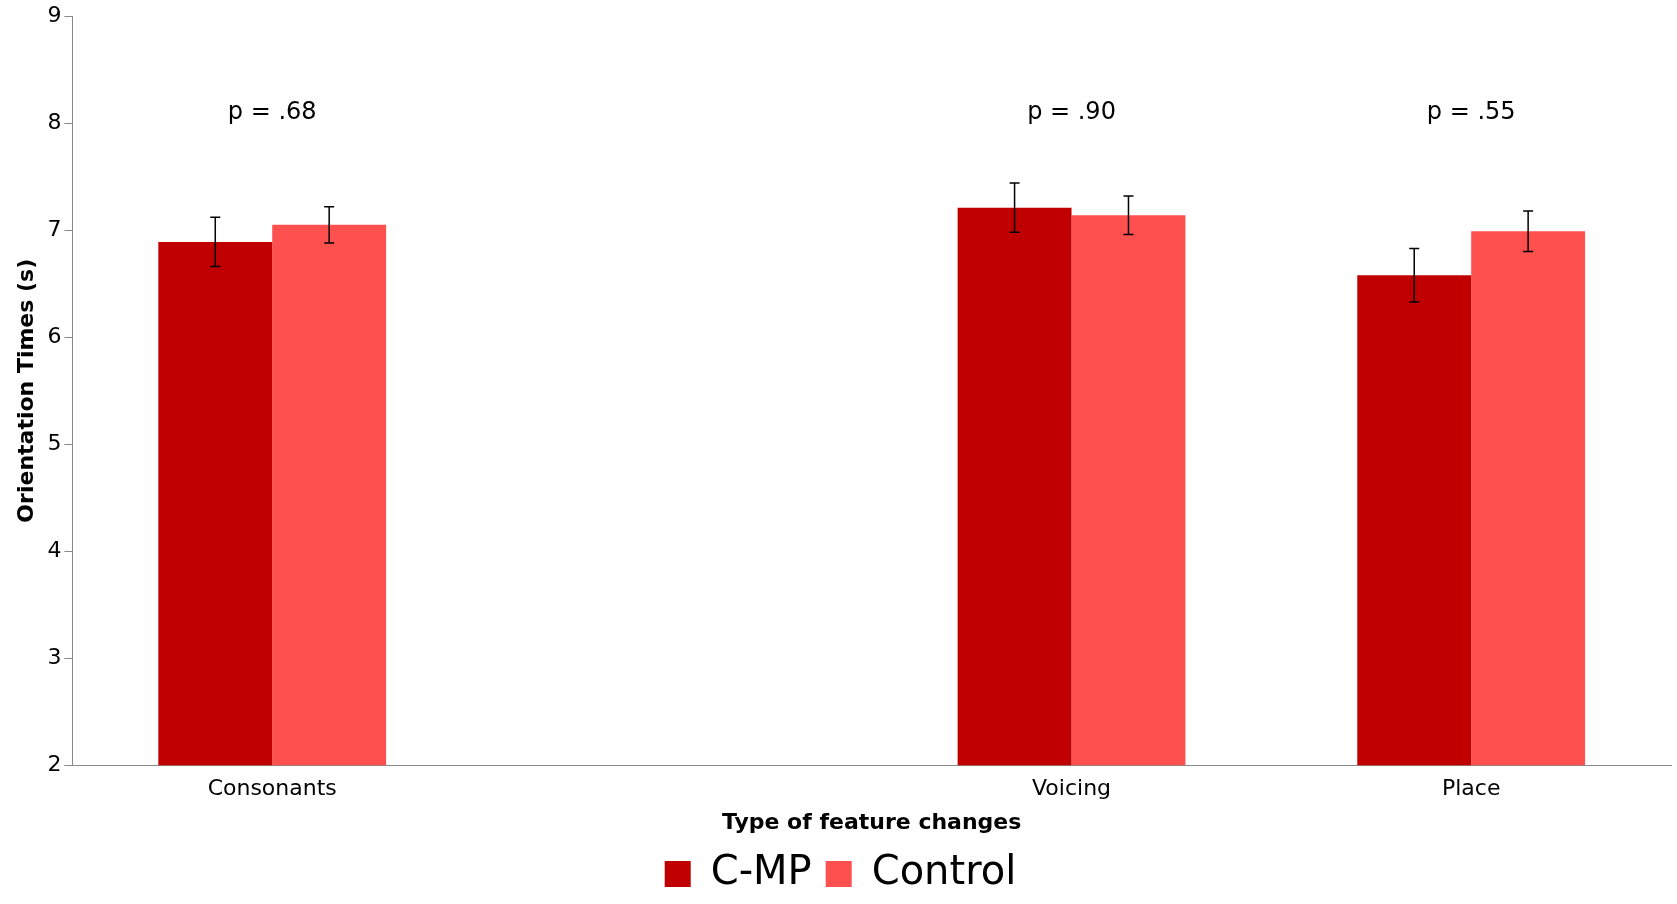 This screenshot has height=904, width=1677. What do you see at coordinates (25, 390) in the screenshot?
I see `y-axis-title: Orientation Times (s)` at bounding box center [25, 390].